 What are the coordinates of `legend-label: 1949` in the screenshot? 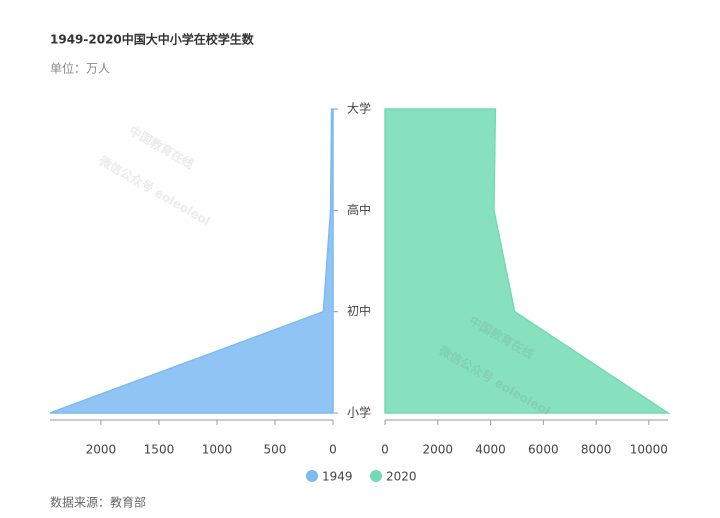 It's located at (337, 477).